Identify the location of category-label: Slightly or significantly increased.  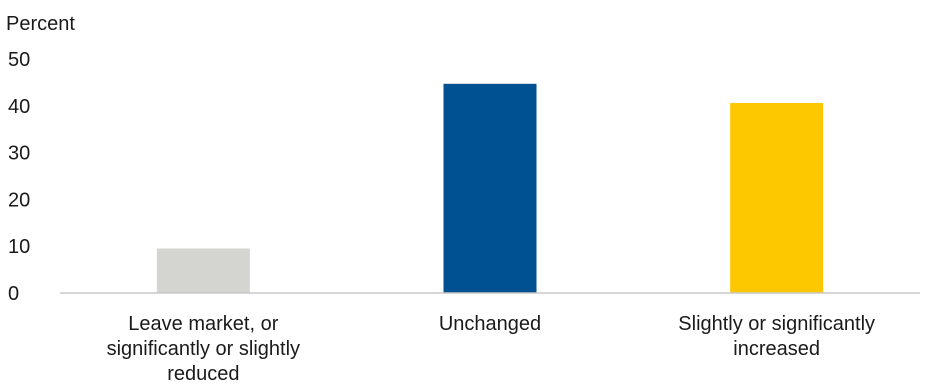
(776, 336).